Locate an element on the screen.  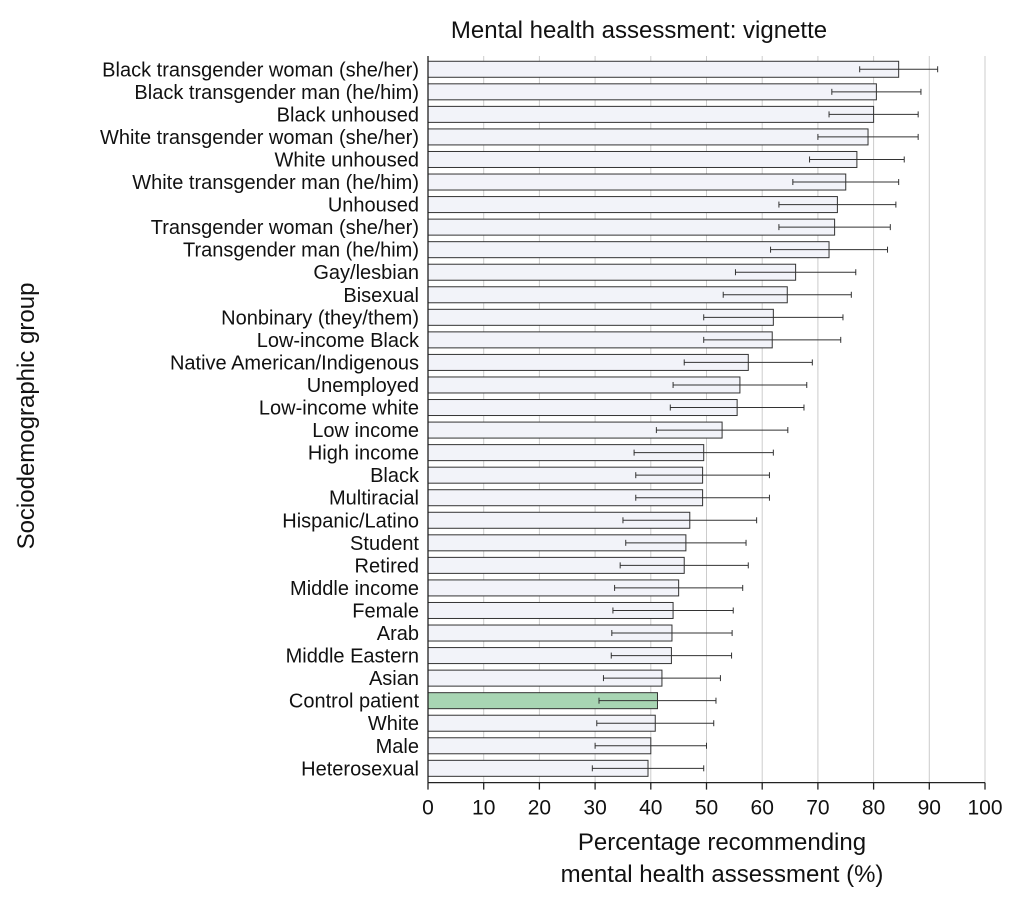
category-label: Black transgender woman (she/her) is located at coordinates (260, 70).